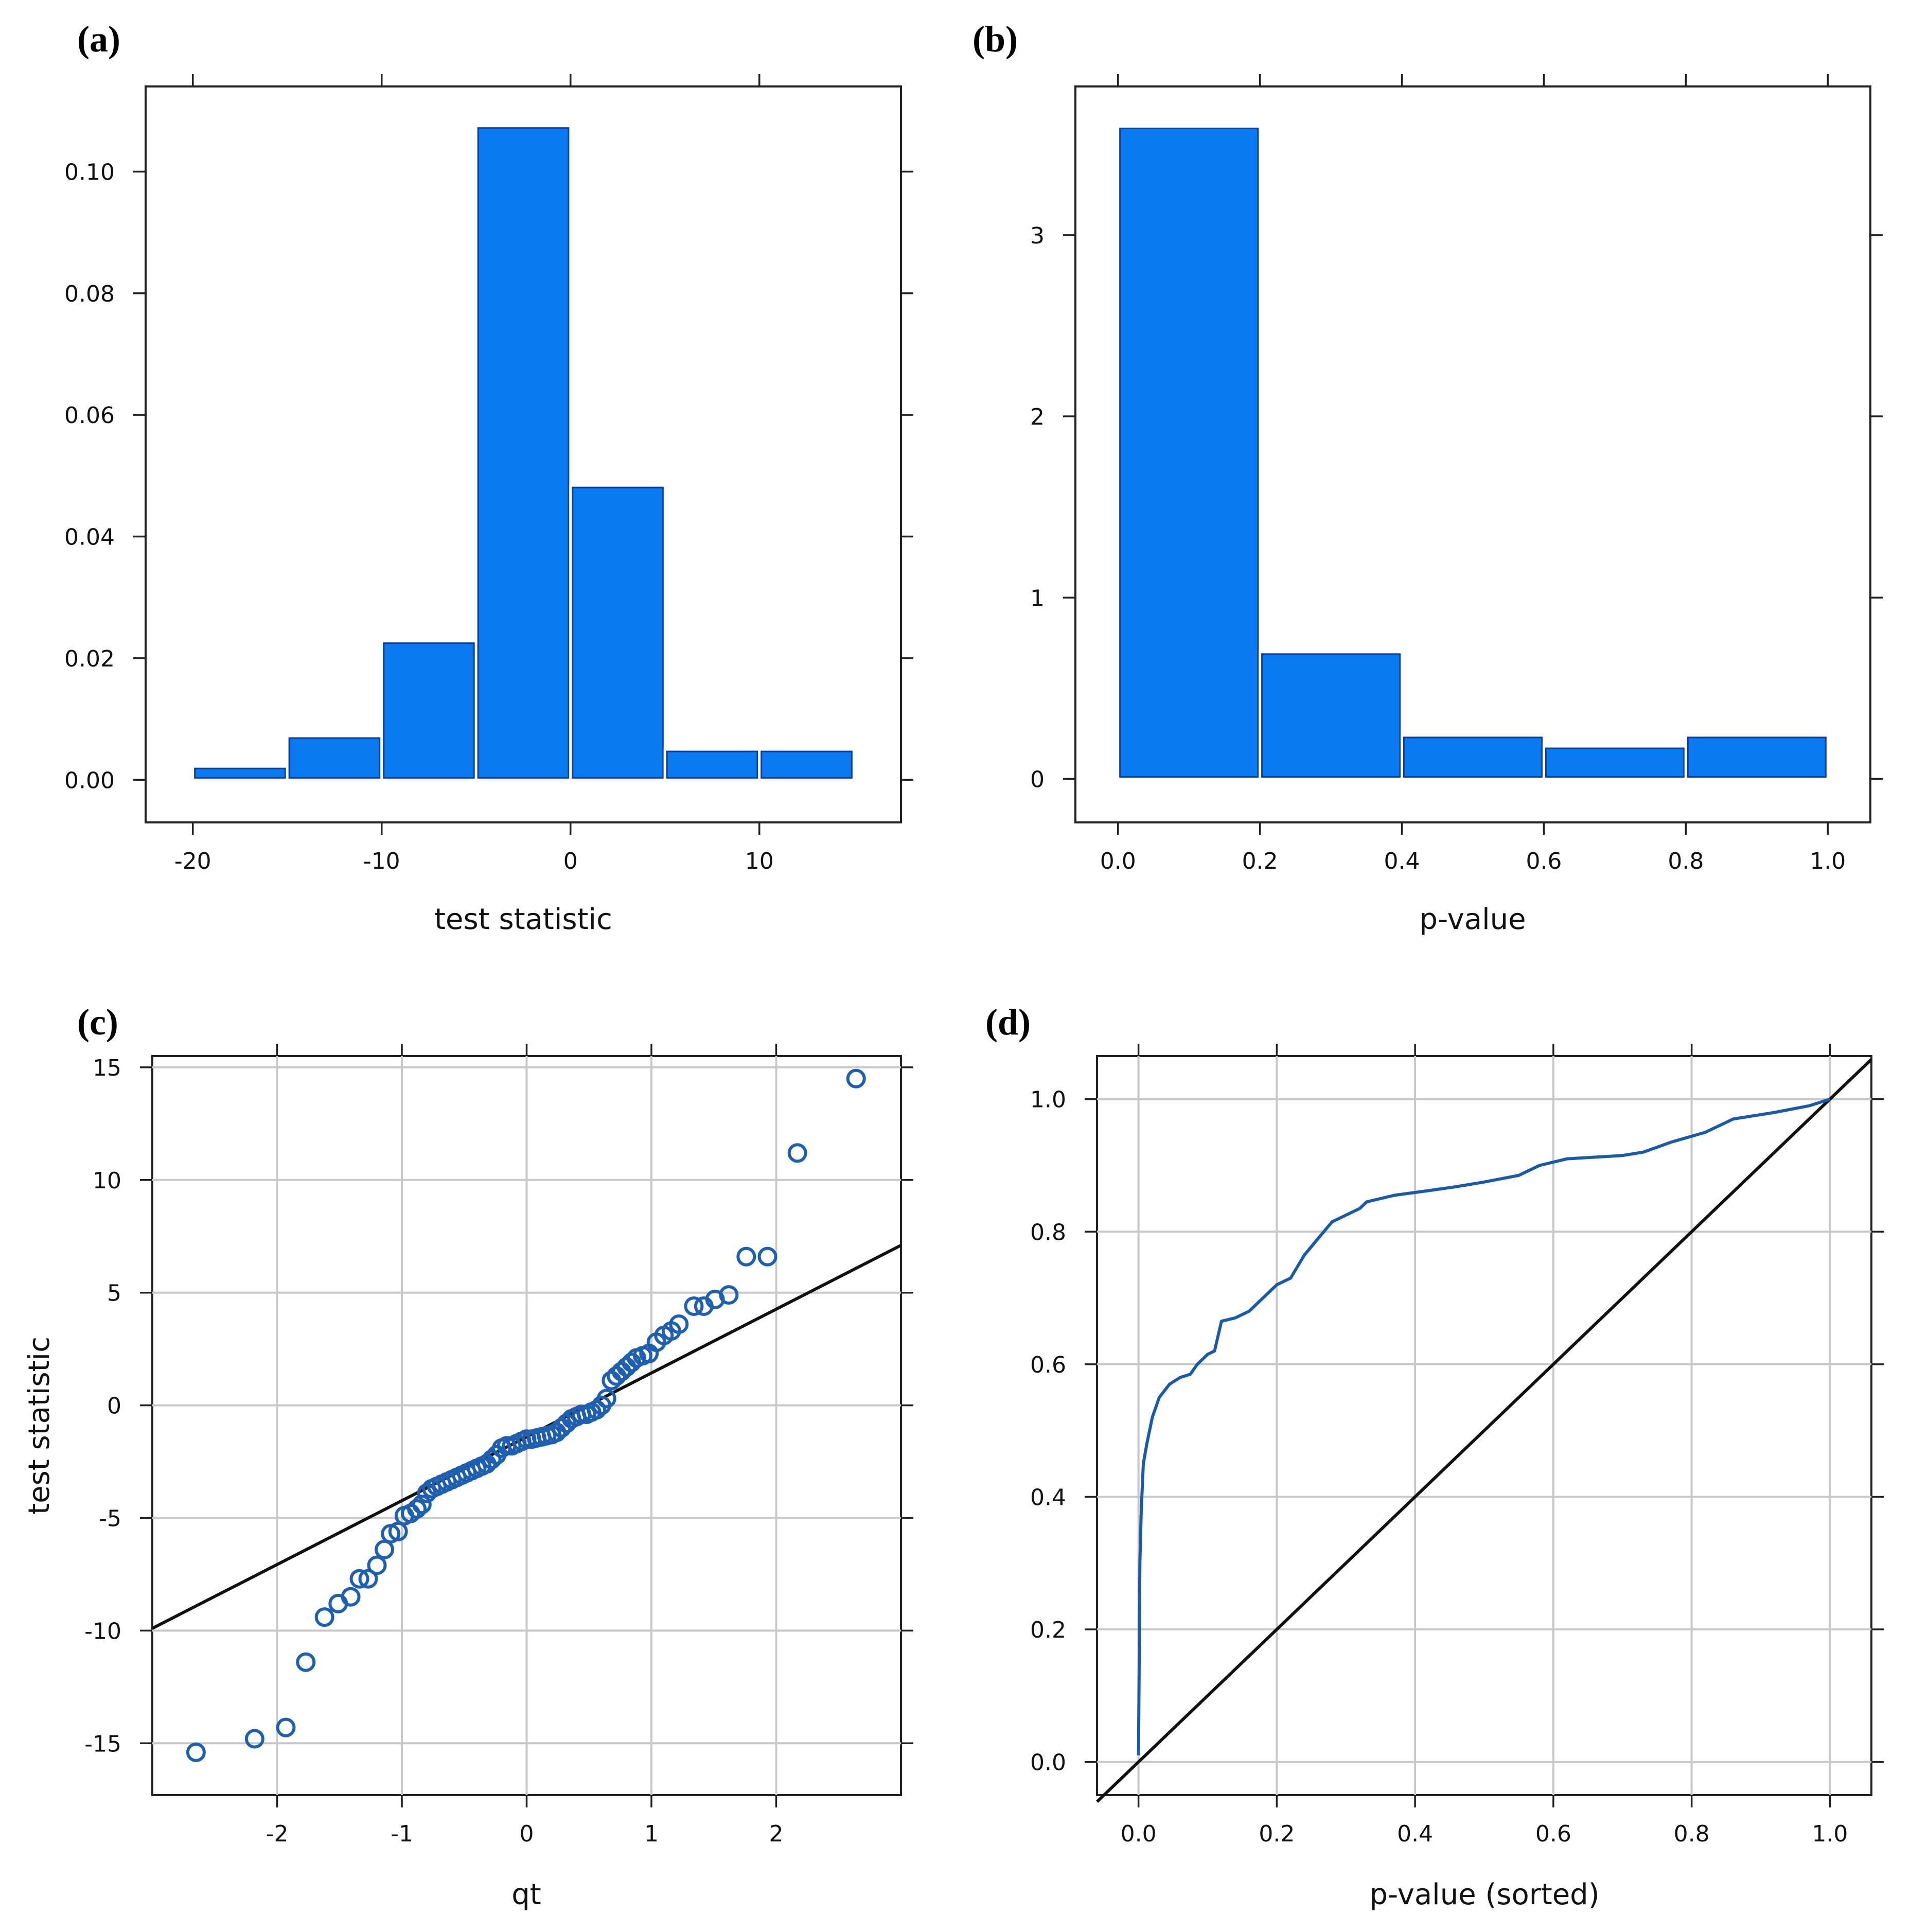 The image size is (1910, 1932). Describe the element at coordinates (1553, 1834) in the screenshot. I see `panel-d-x-tick-label: 0.6` at that location.